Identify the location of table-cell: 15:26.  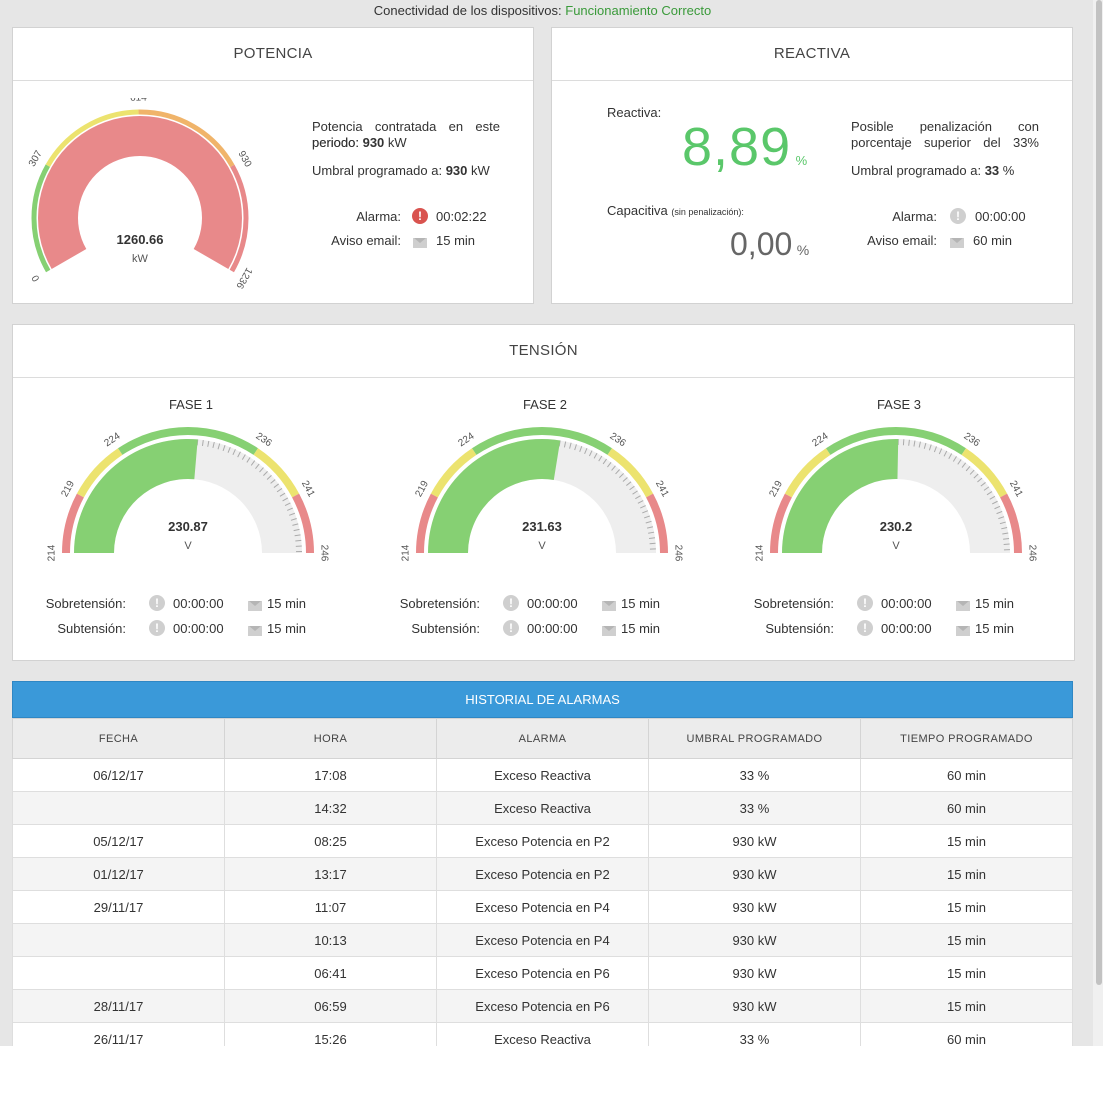
(330, 1034).